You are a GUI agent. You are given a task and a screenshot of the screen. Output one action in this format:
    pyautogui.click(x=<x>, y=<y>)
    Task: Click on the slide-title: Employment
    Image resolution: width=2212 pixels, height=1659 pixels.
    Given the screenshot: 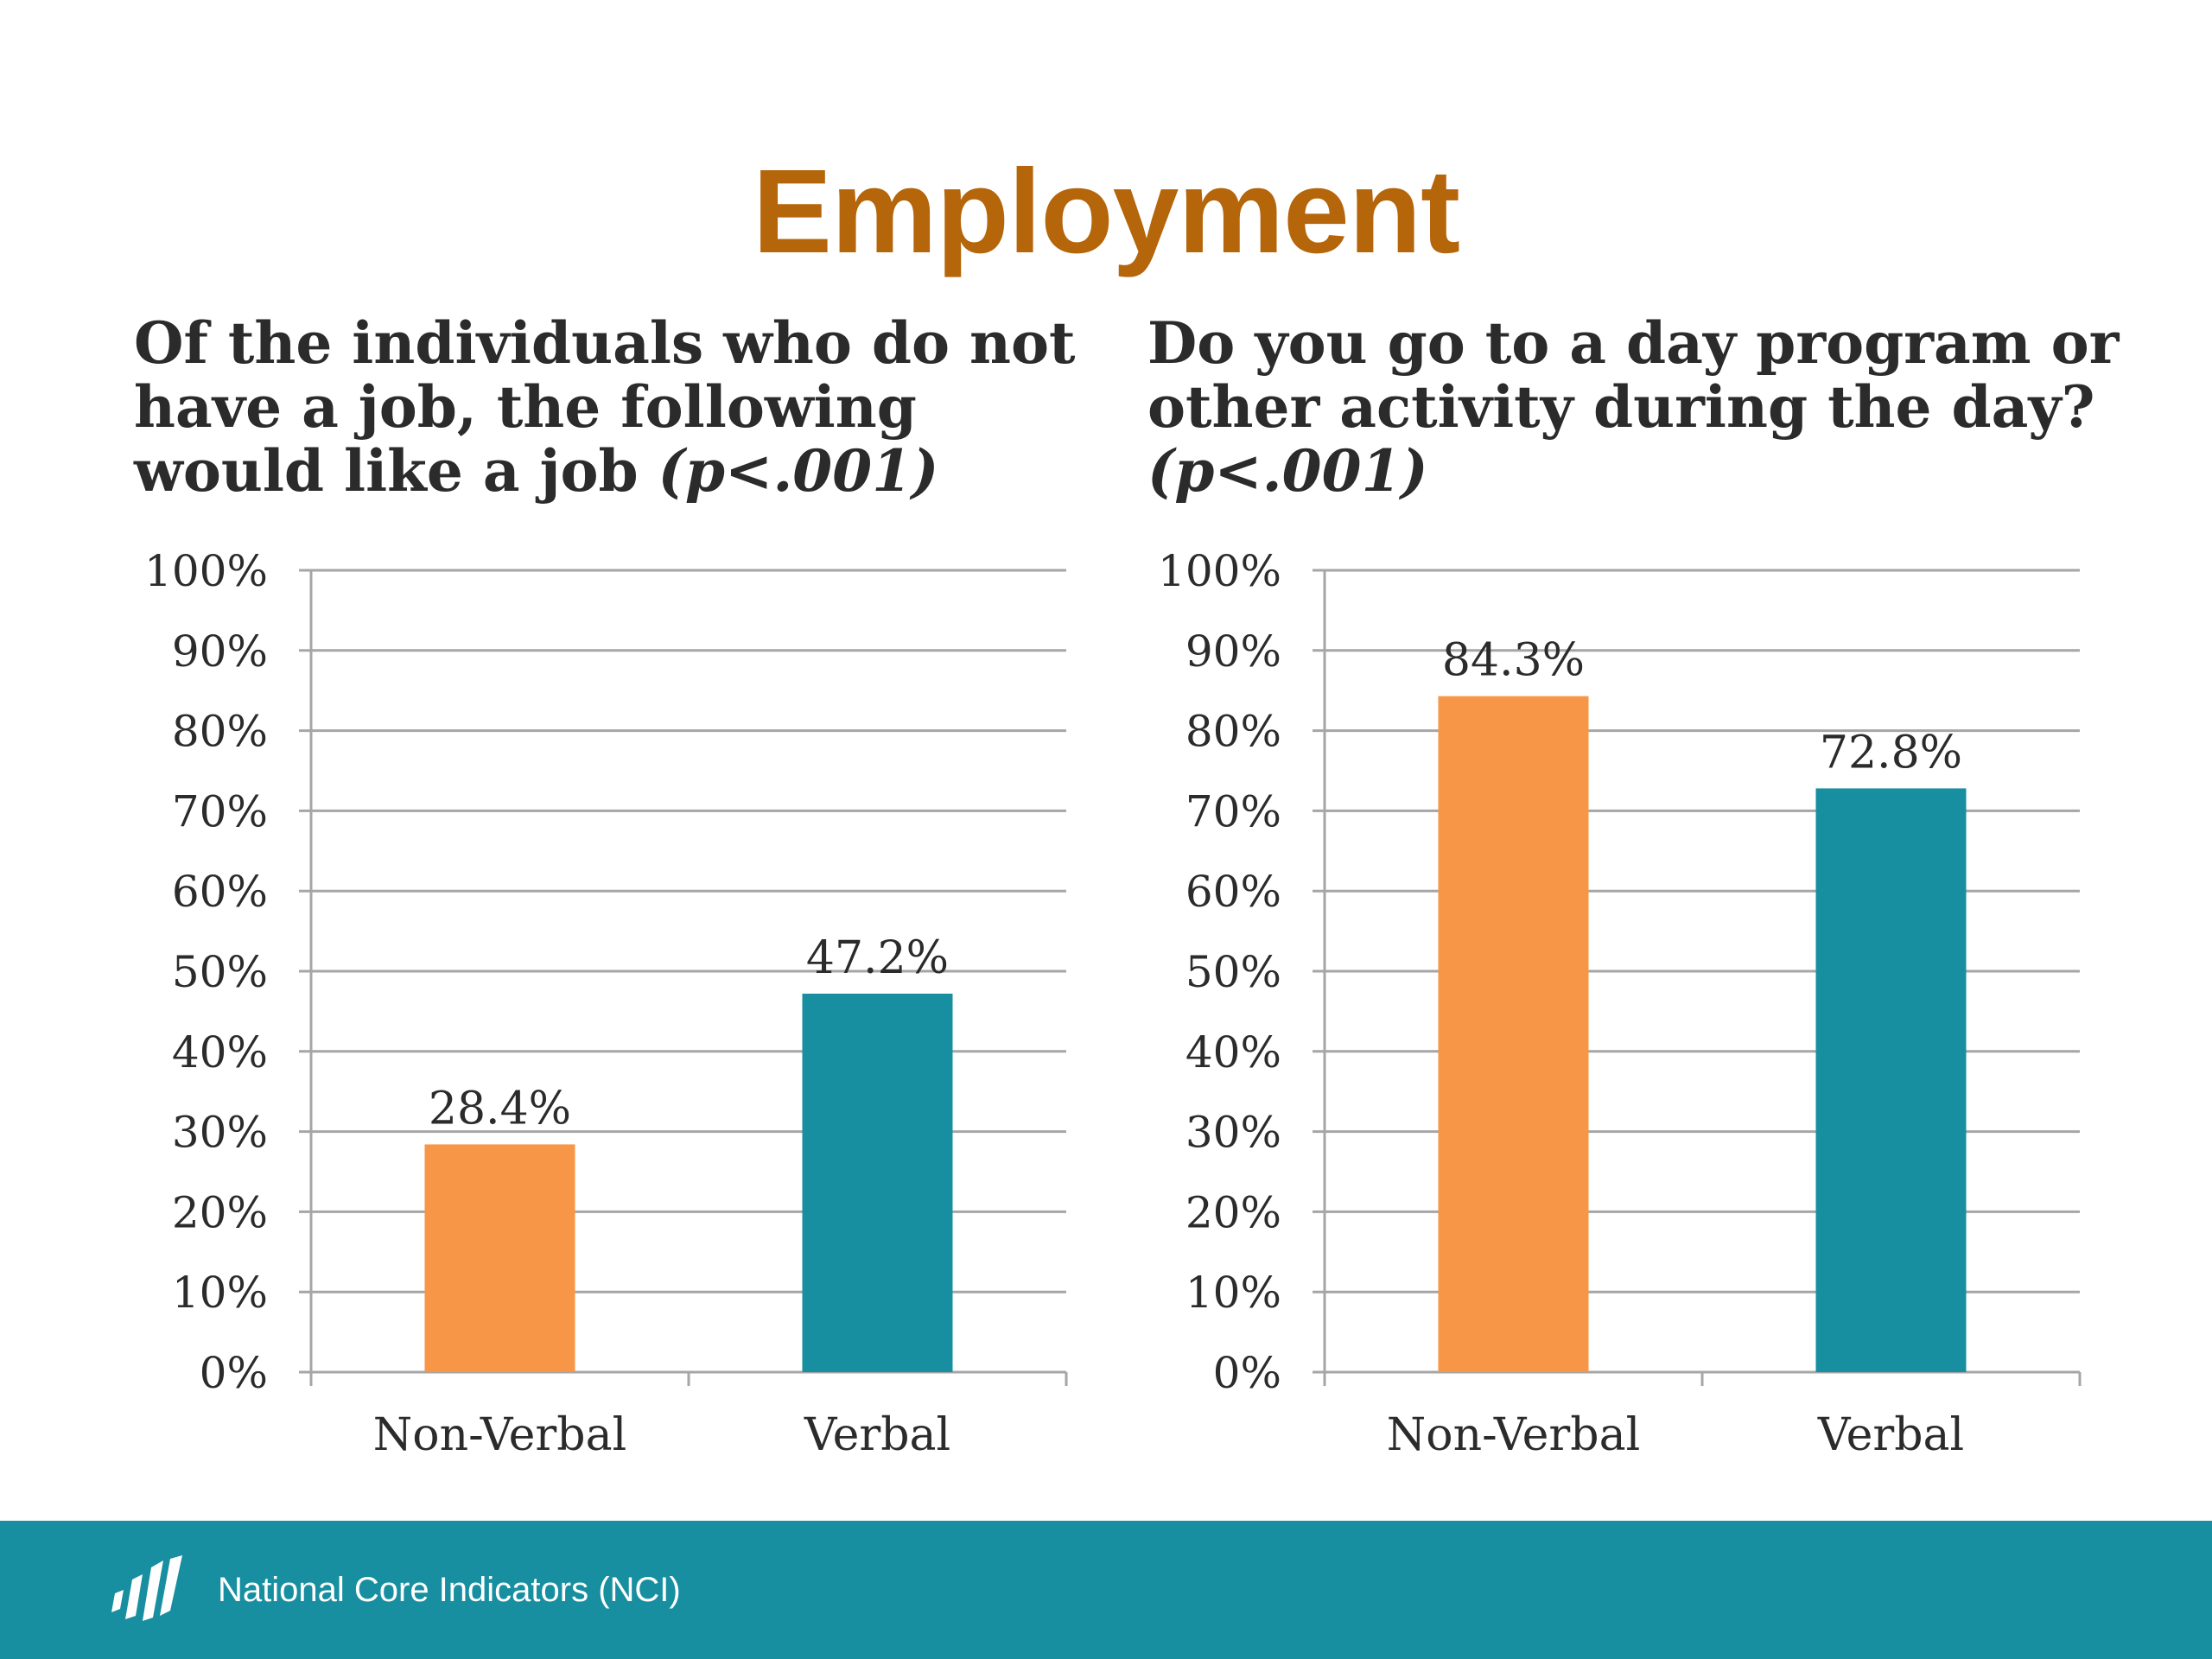 What is the action you would take?
    pyautogui.click(x=1106, y=211)
    